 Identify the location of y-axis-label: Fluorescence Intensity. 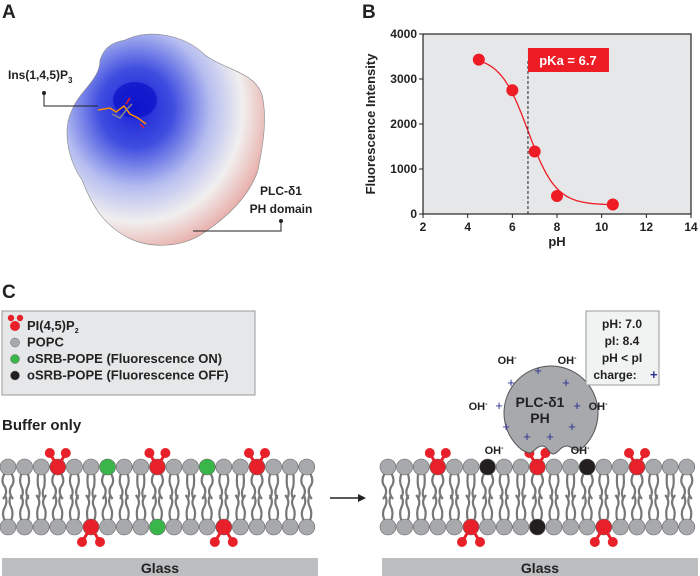
(370, 124).